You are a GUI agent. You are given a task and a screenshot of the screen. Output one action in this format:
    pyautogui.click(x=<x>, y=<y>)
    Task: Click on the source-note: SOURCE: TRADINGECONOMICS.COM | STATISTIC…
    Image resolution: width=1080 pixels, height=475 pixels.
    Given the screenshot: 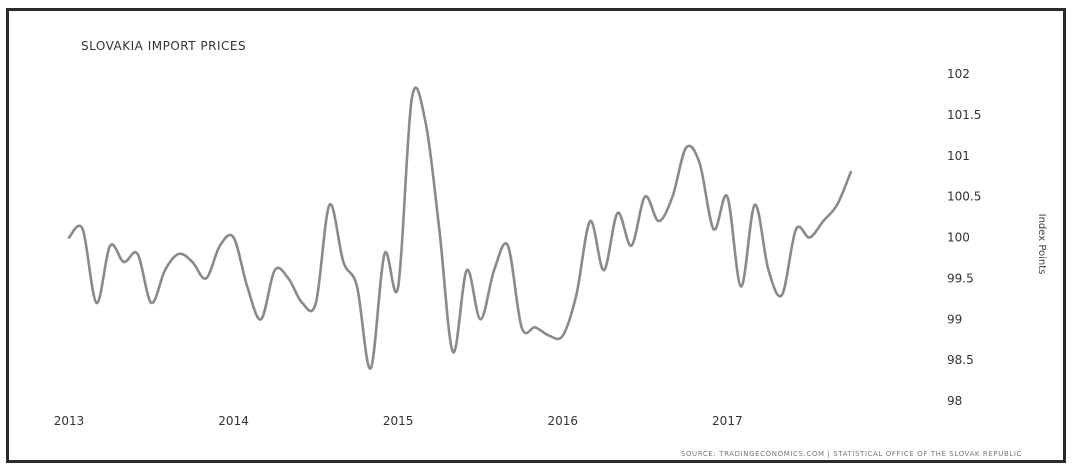 What is the action you would take?
    pyautogui.click(x=851, y=454)
    